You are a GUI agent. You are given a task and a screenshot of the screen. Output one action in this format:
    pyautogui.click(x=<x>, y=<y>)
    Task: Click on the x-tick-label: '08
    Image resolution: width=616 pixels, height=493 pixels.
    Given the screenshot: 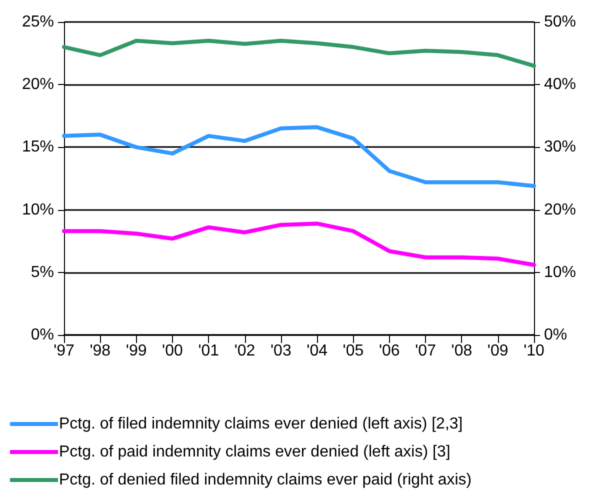 What is the action you would take?
    pyautogui.click(x=461, y=351)
    